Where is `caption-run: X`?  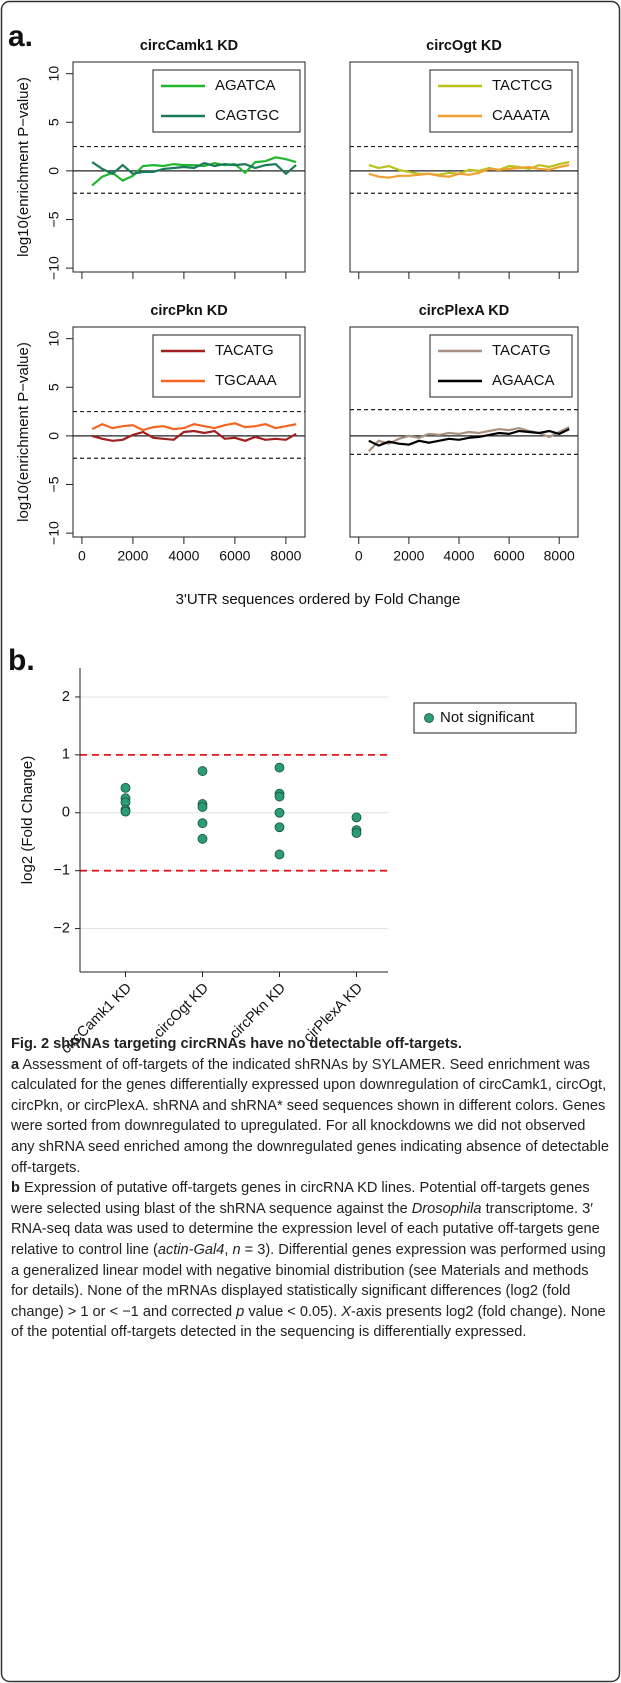
caption-run: X is located at coordinates (346, 1311).